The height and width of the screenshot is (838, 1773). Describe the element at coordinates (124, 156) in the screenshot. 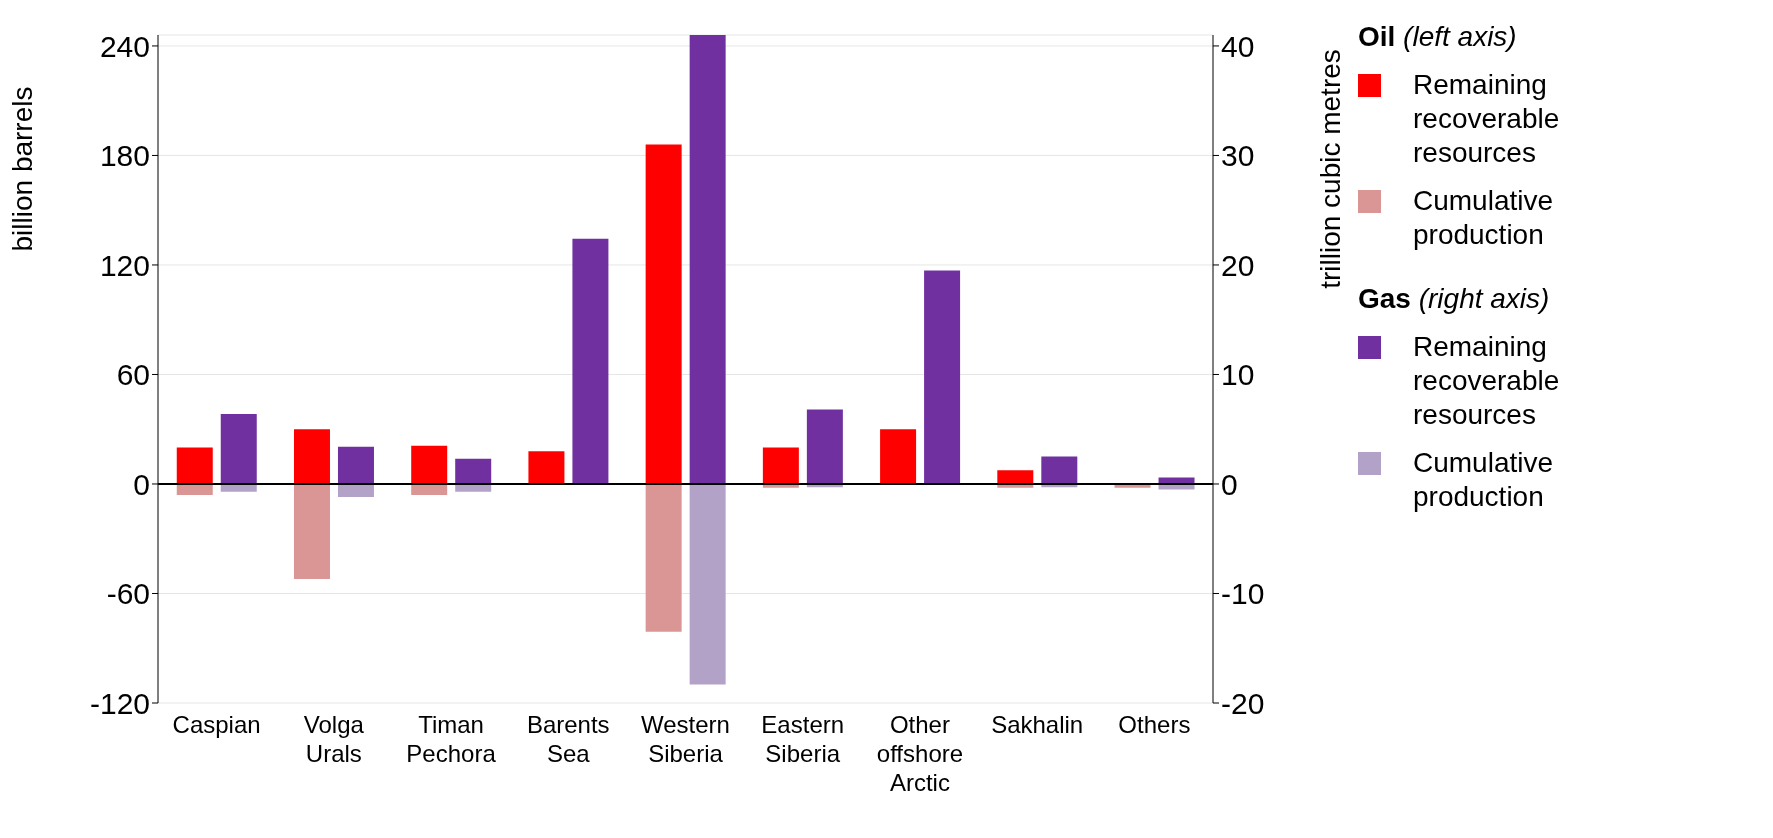

I see `y-tick-label: 180` at that location.